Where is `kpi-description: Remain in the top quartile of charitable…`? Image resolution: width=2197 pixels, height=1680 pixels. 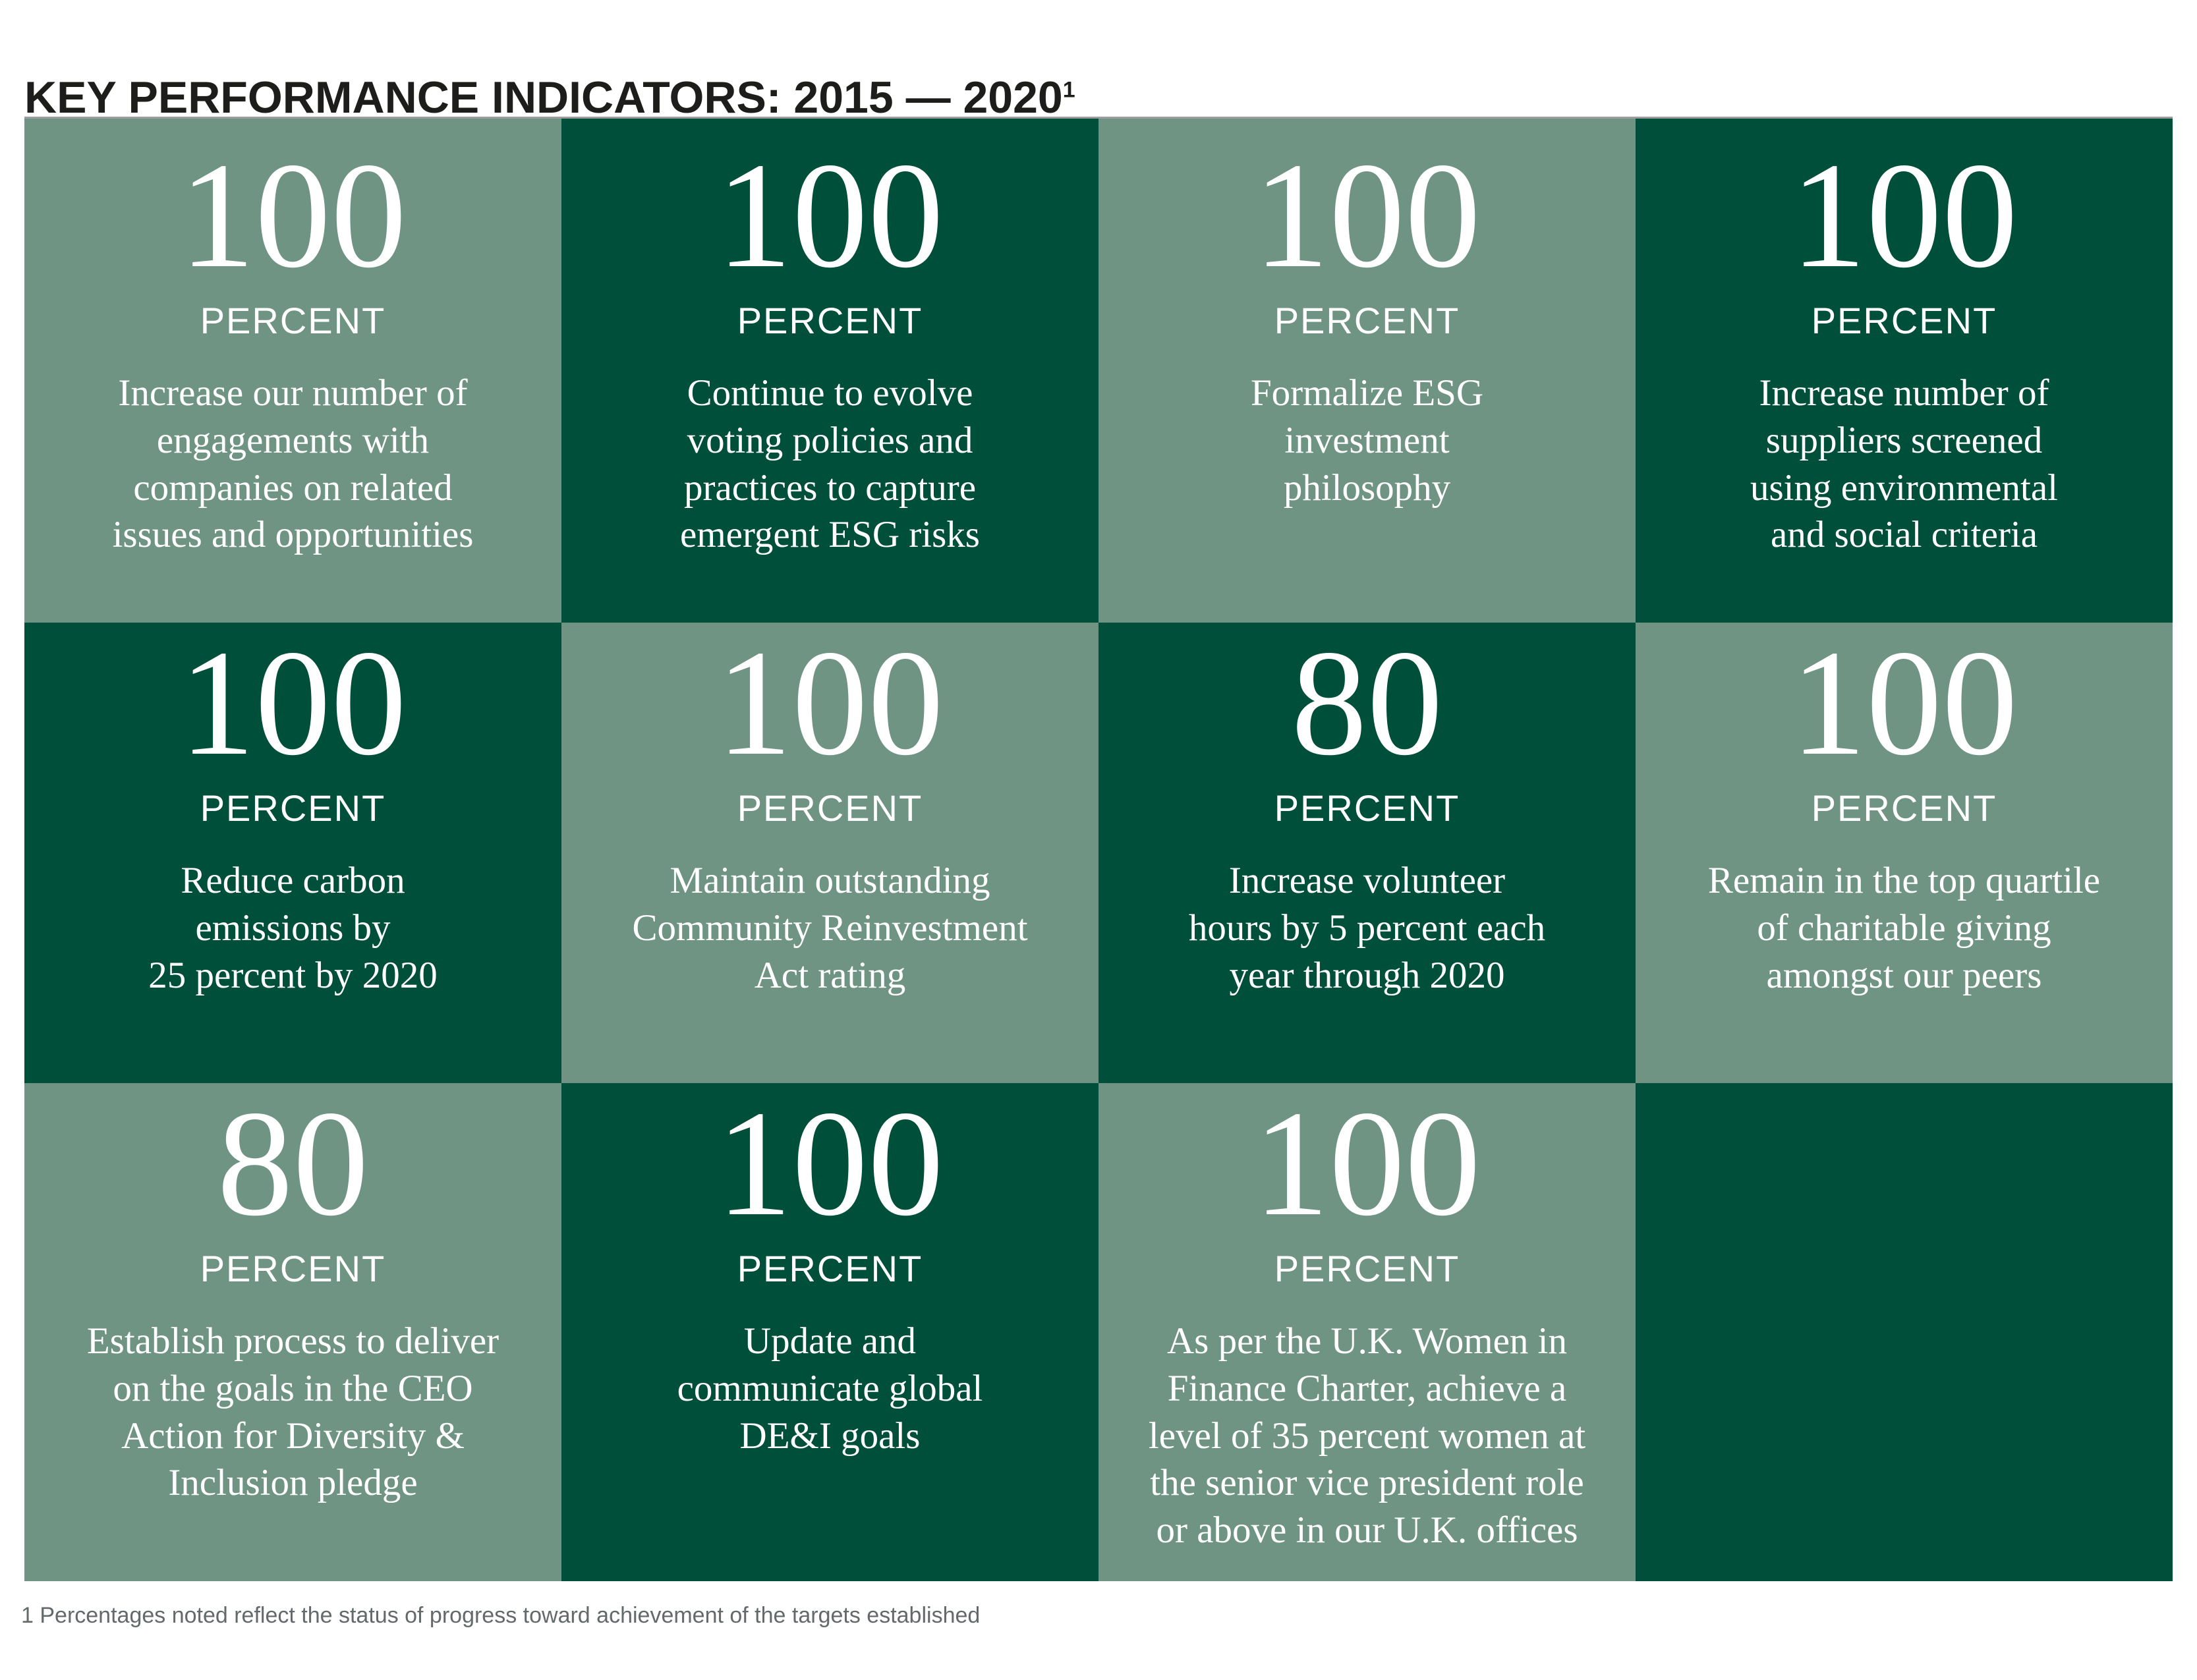 kpi-description: Remain in the top quartile of charitable… is located at coordinates (1904, 928).